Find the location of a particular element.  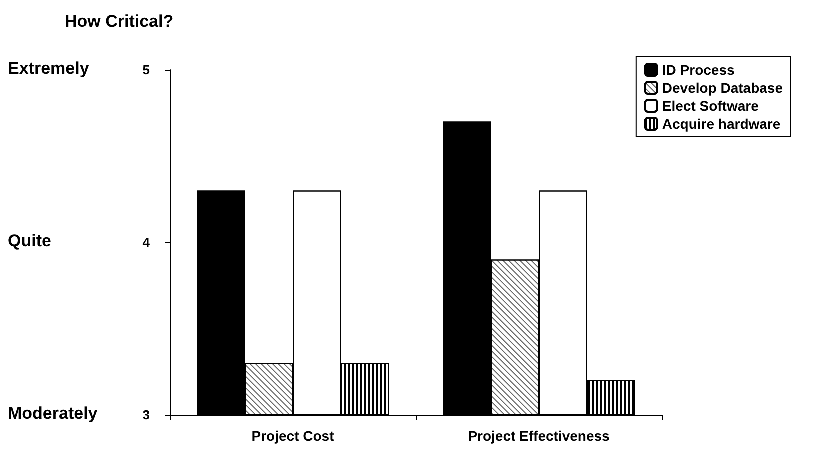

chart-title: How Critical? is located at coordinates (119, 21).